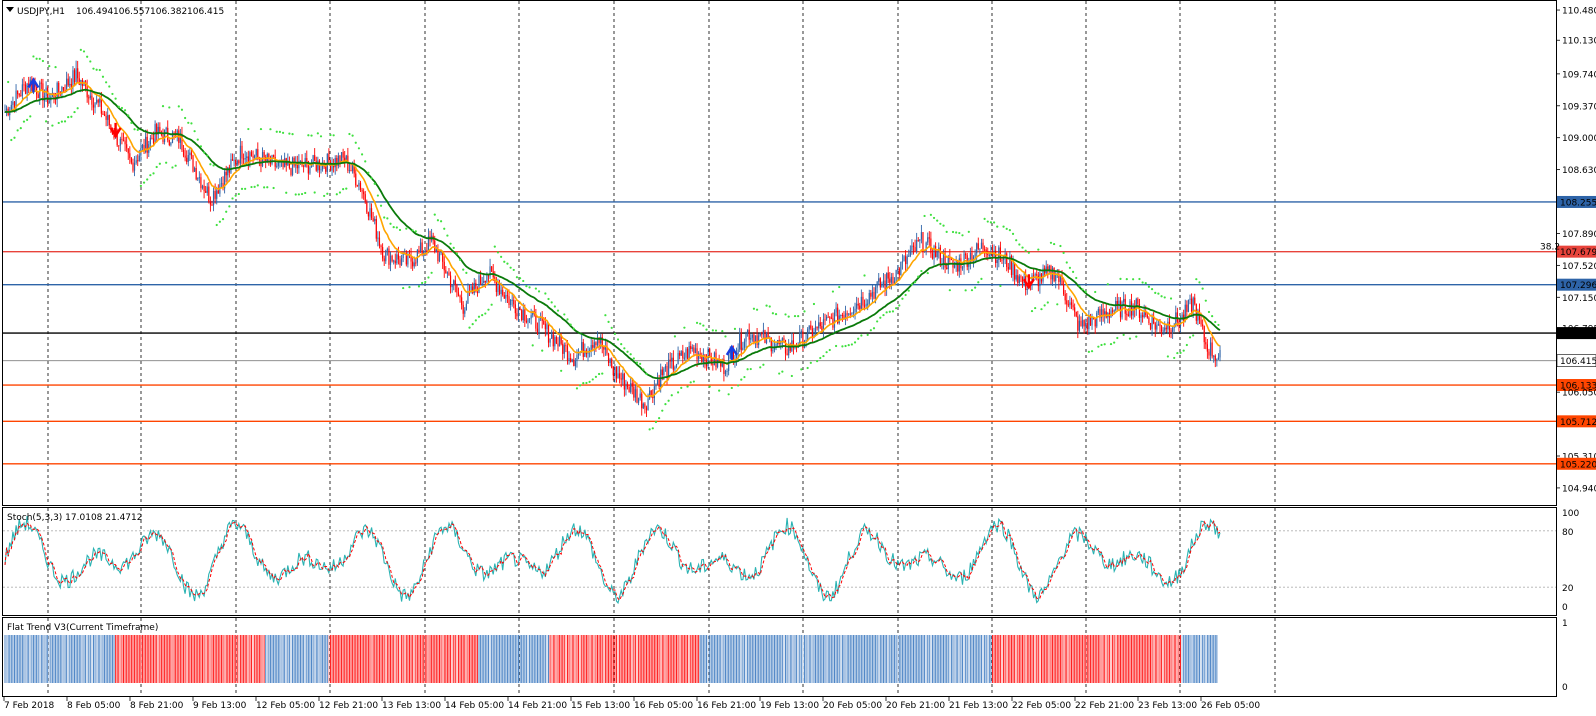  What do you see at coordinates (10, 9) in the screenshot?
I see `collapse-arrow-icon` at bounding box center [10, 9].